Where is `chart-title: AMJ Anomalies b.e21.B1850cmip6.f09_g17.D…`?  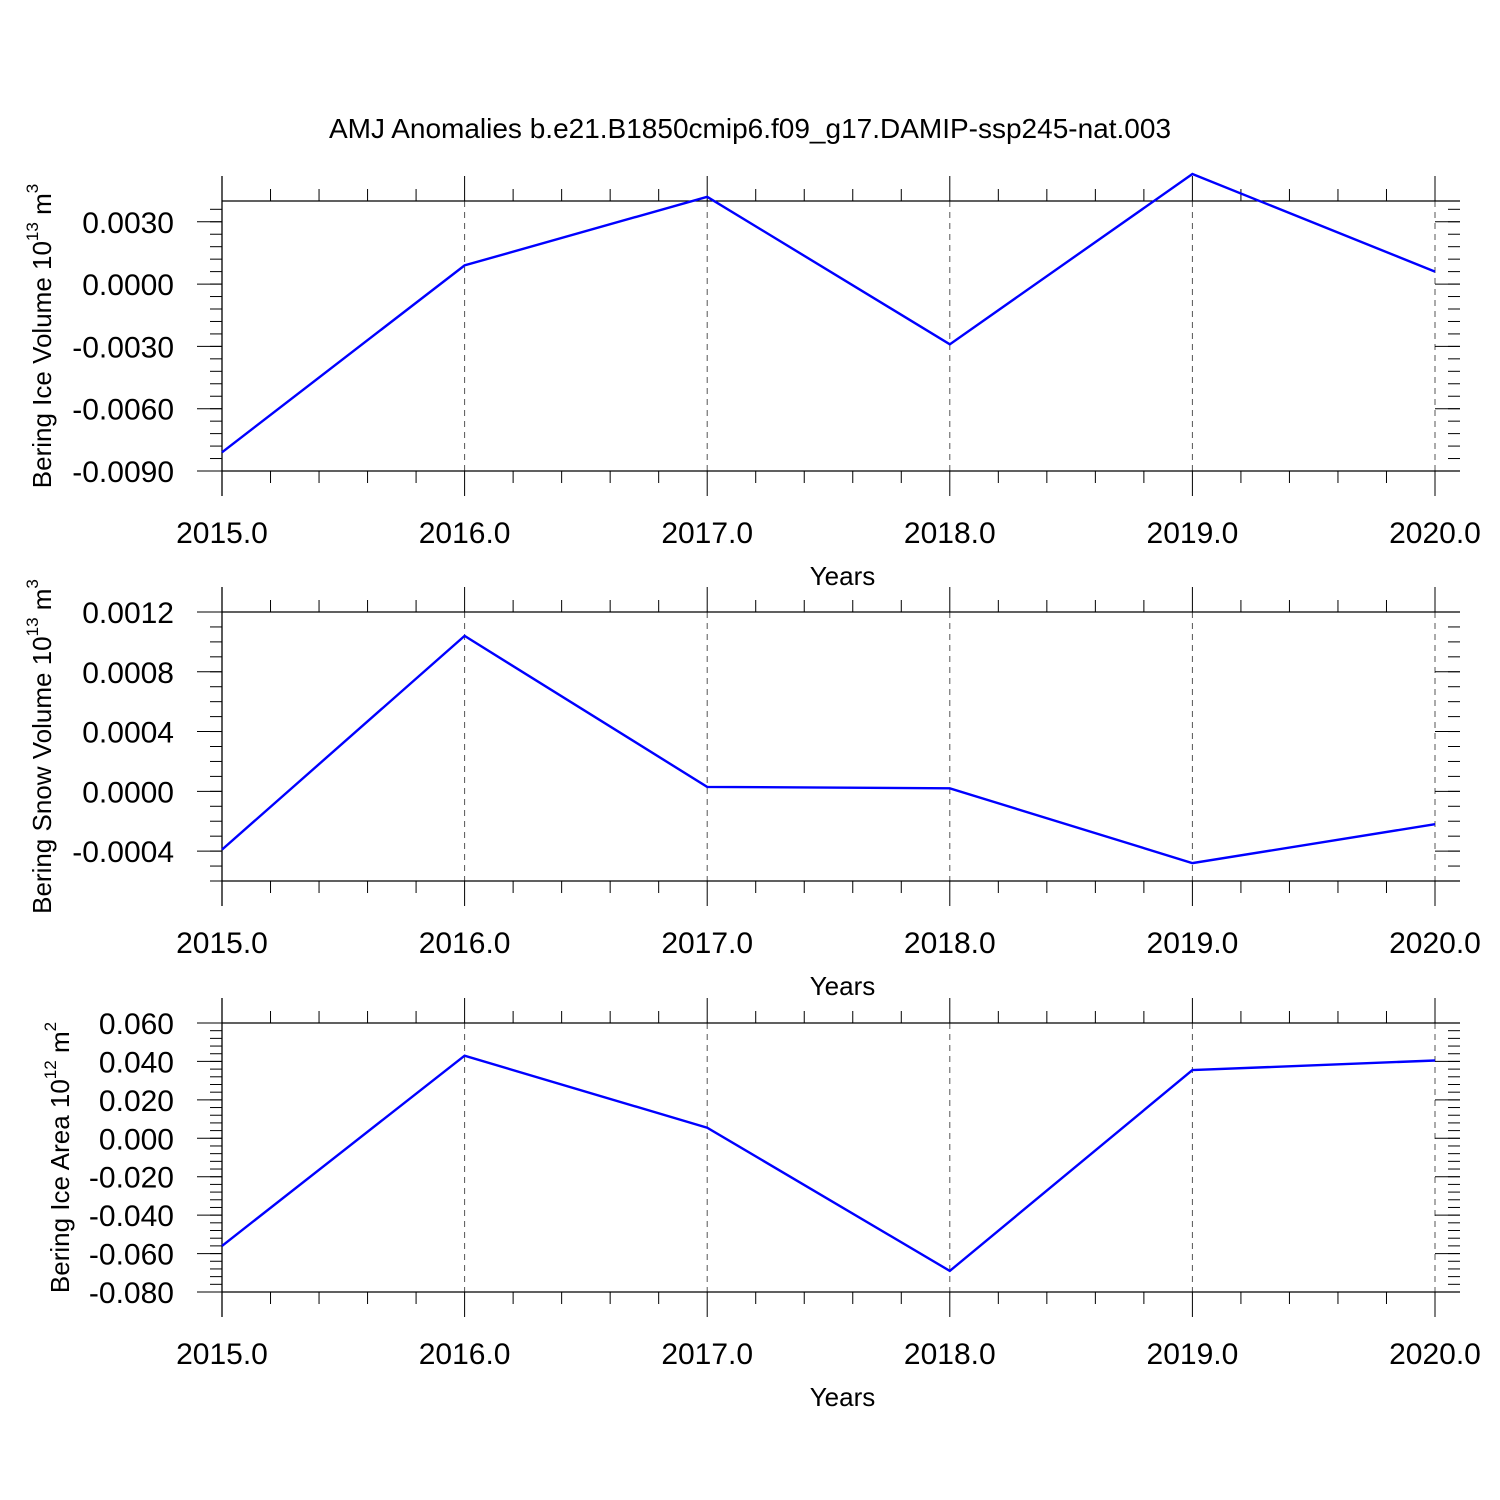
chart-title: AMJ Anomalies b.e21.B1850cmip6.f09_g17.D… is located at coordinates (750, 128).